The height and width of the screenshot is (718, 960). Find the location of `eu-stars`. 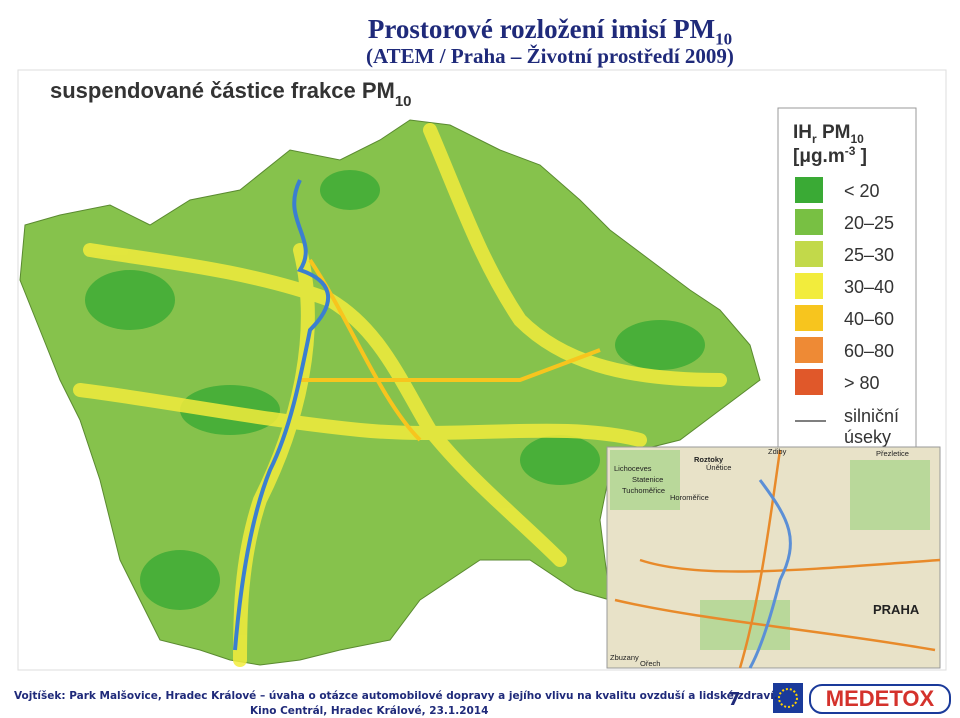

eu-stars is located at coordinates (788, 698).